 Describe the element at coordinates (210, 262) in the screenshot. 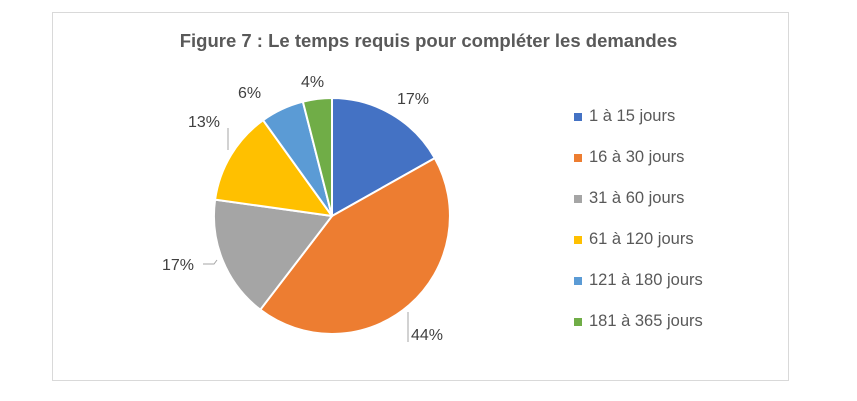

I see `leader-line-17-gray` at that location.